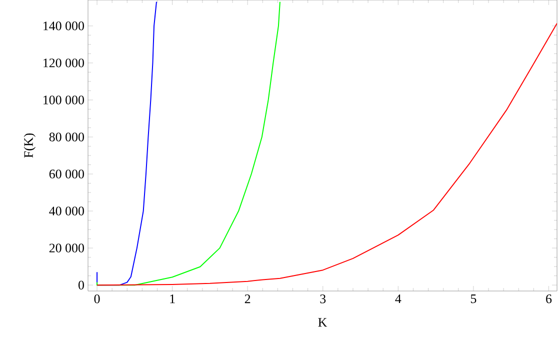 The width and height of the screenshot is (558, 346). I want to click on x-axis-title: K, so click(323, 322).